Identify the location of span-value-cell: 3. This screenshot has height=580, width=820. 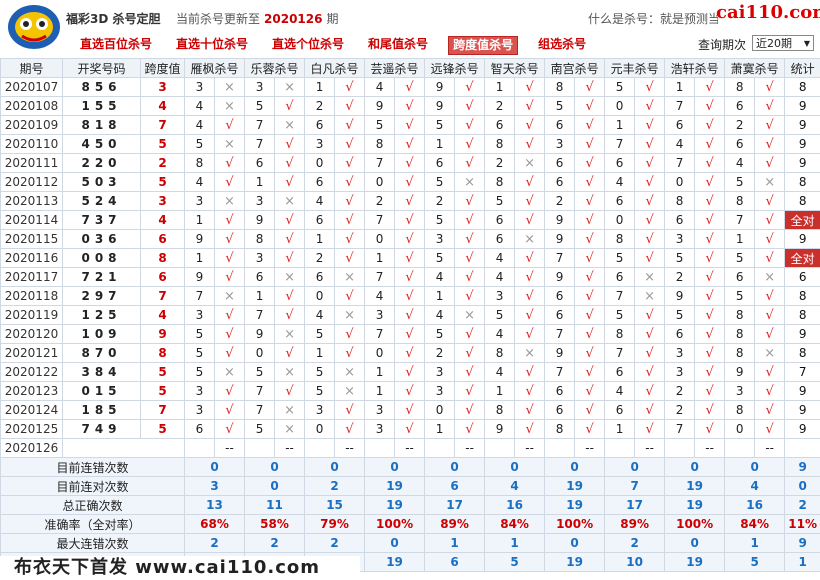
(162, 87).